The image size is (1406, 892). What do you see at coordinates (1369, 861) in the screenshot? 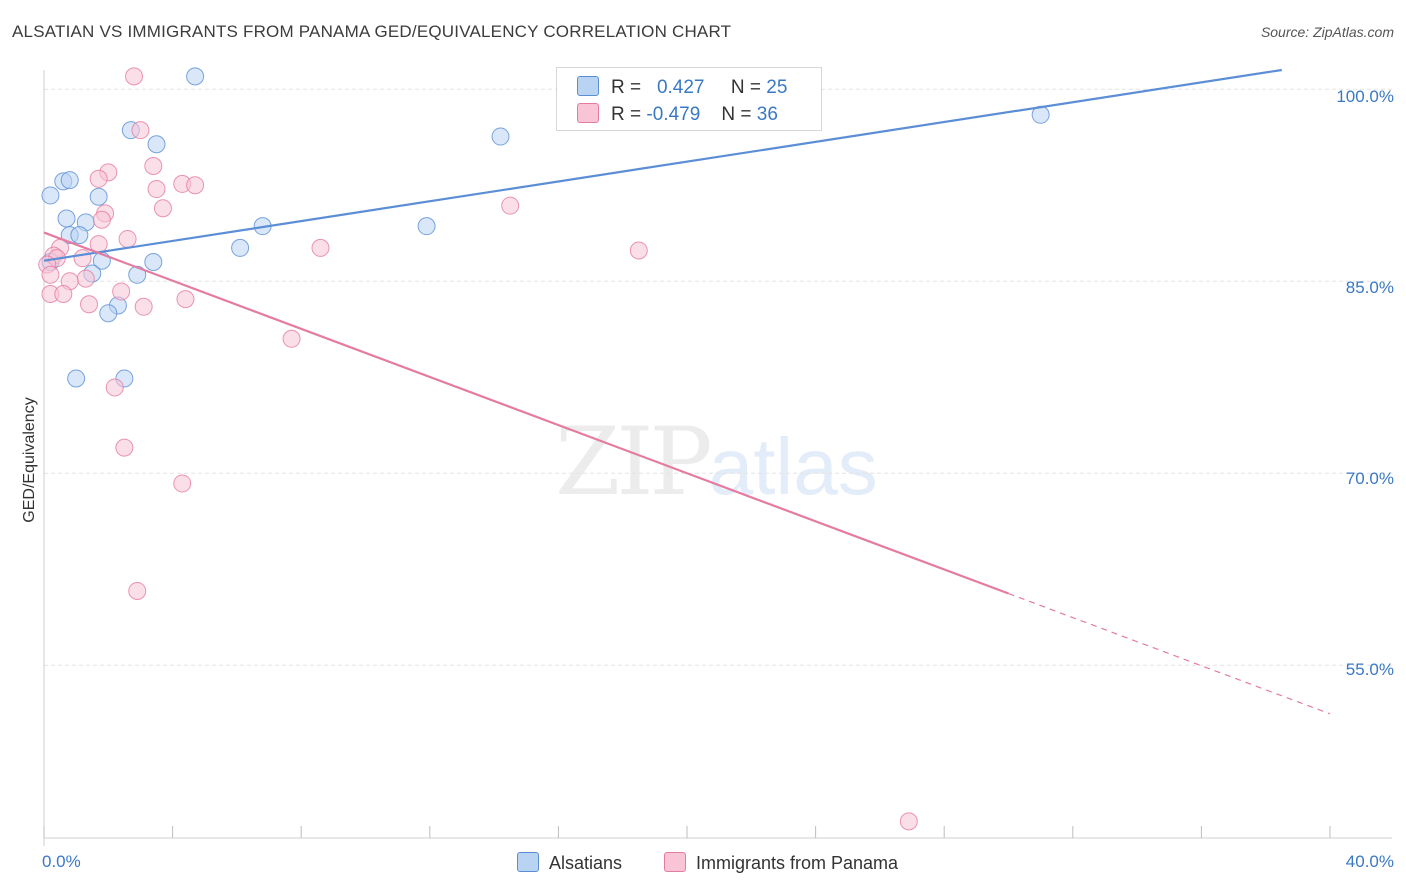
I see `x-tick-label-max: 40.0%` at bounding box center [1369, 861].